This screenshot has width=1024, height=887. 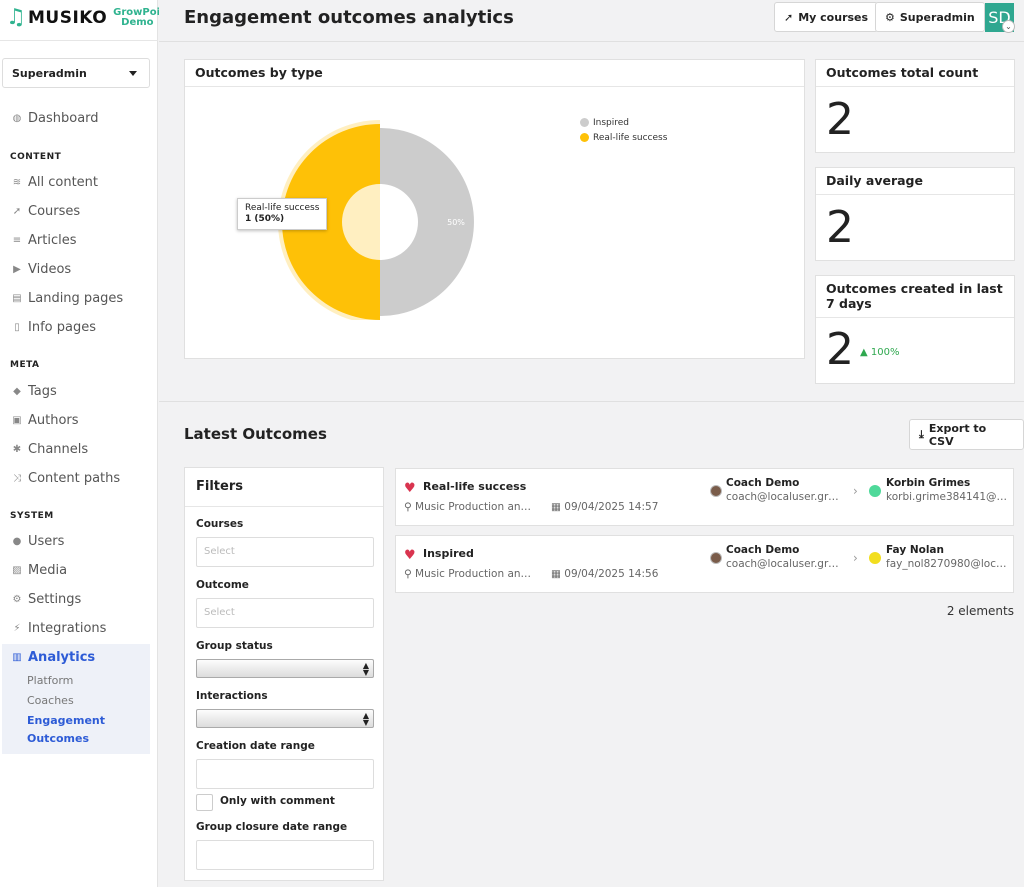 I want to click on export-csv-button: ⤓ Export to CSV, so click(x=966, y=434).